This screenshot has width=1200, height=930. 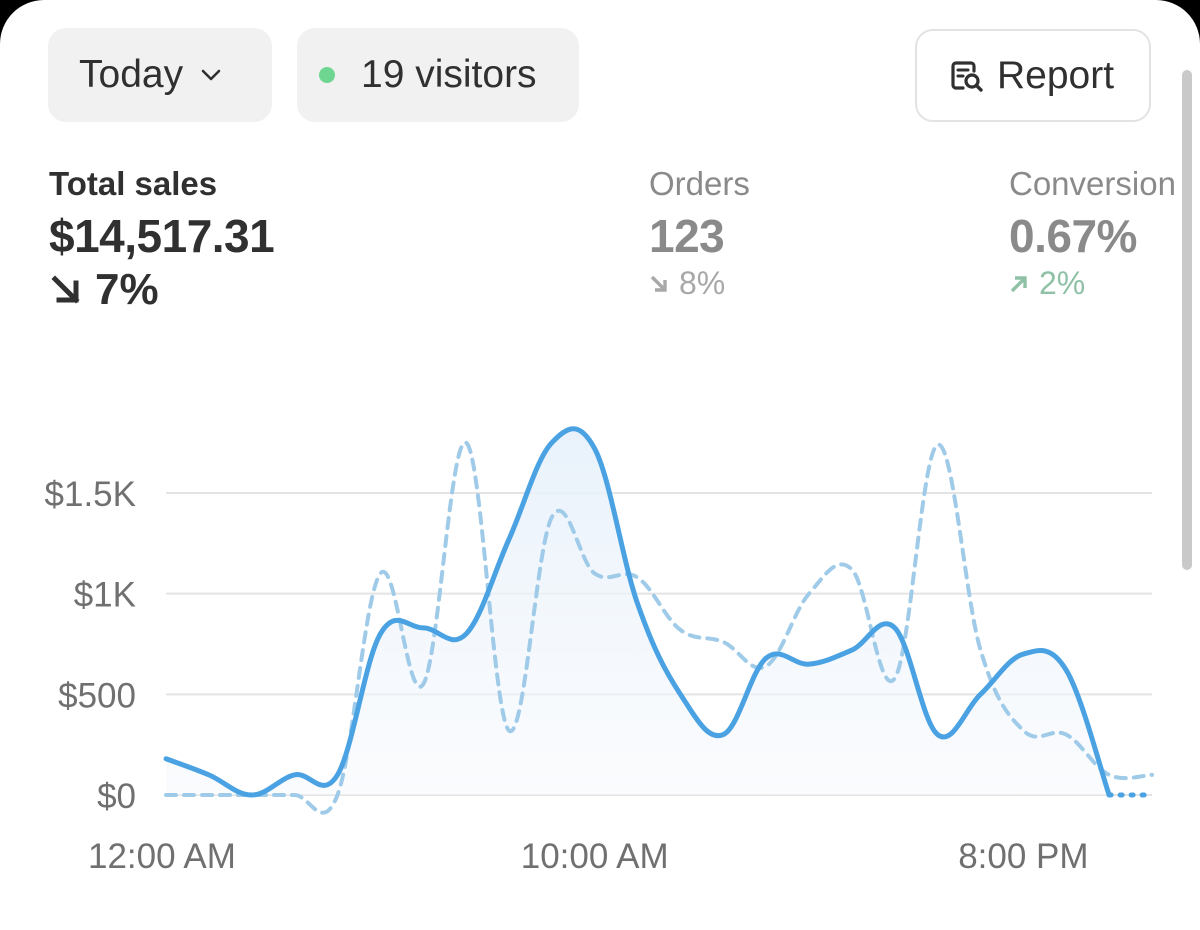 I want to click on y-tick-label: $1K, so click(x=105, y=595).